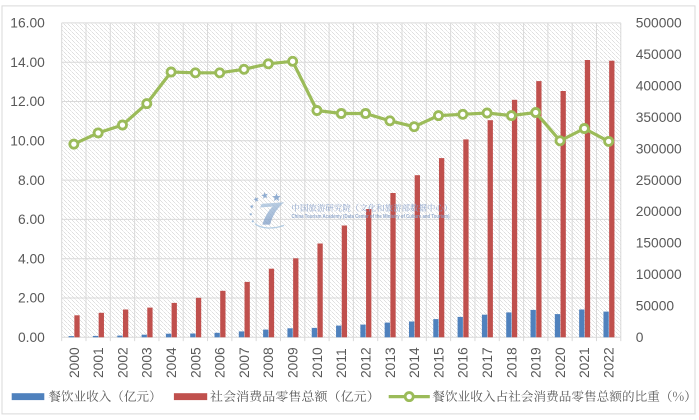  What do you see at coordinates (659, 23) in the screenshot?
I see `svg-text: 500000` at bounding box center [659, 23].